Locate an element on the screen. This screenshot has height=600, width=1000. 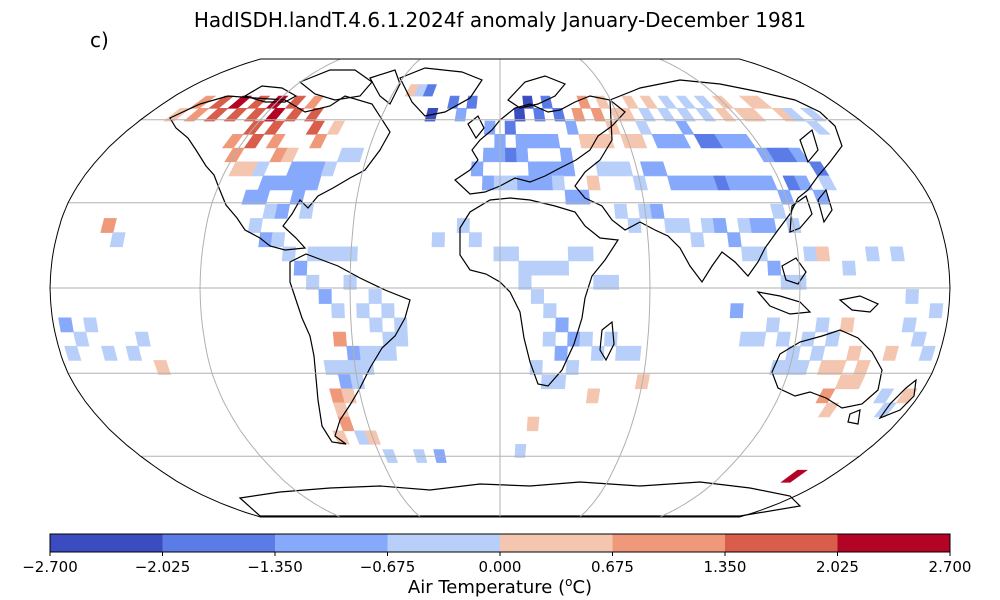
colorbar-tick-label: −2.700 is located at coordinates (50, 567).